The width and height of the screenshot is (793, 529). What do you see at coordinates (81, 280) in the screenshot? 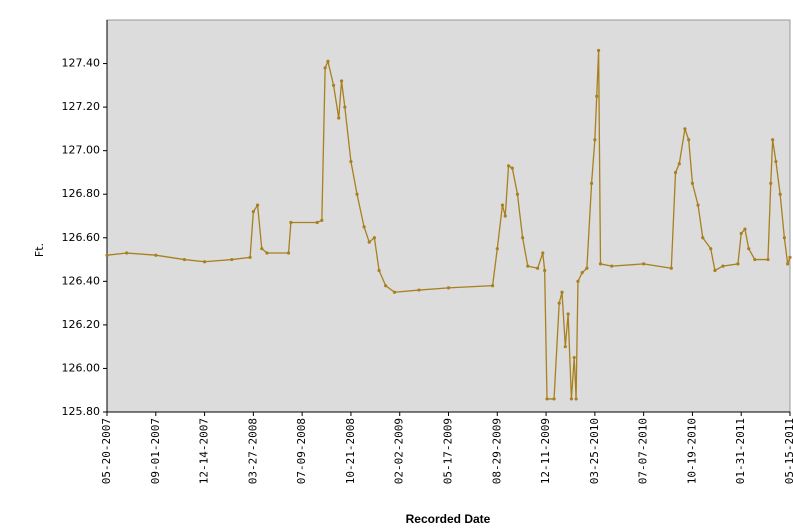
I see `y-tick-label: 126.40` at bounding box center [81, 280].